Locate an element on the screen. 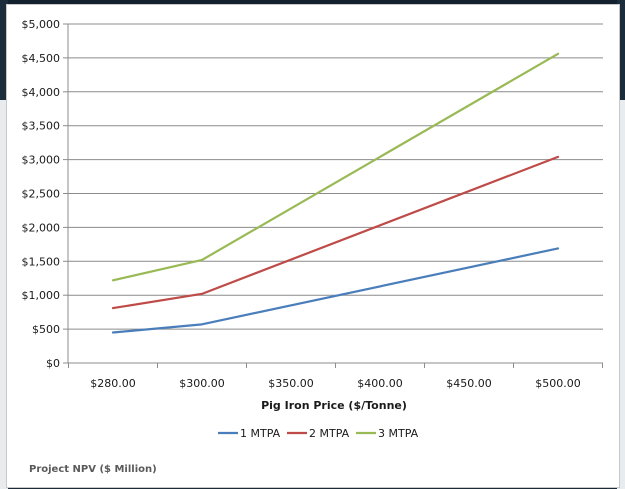 The width and height of the screenshot is (625, 489). y-tick-label: $500 is located at coordinates (46, 329).